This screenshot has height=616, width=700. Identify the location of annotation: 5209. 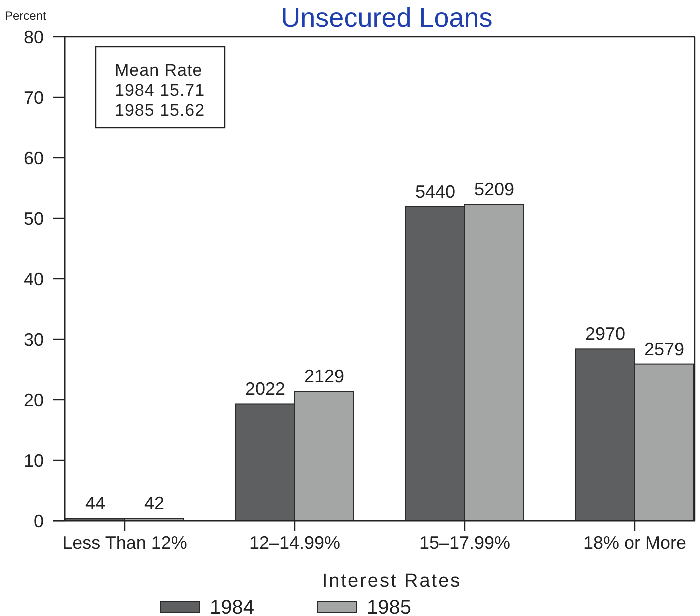
(494, 190).